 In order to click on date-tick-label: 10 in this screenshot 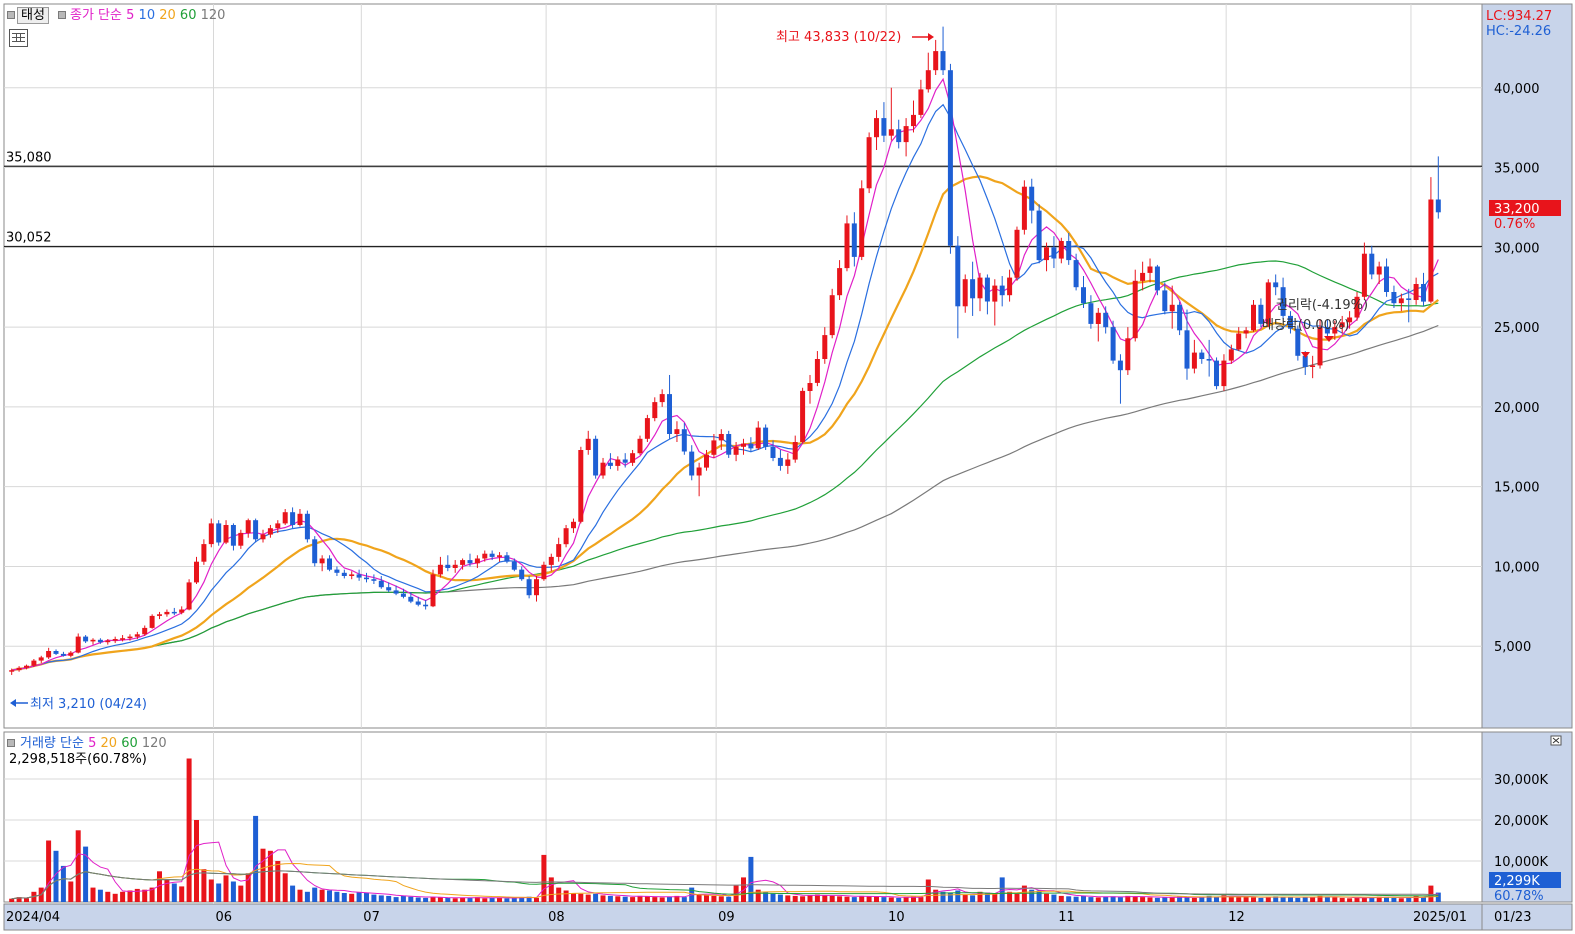, I will do `click(896, 917)`.